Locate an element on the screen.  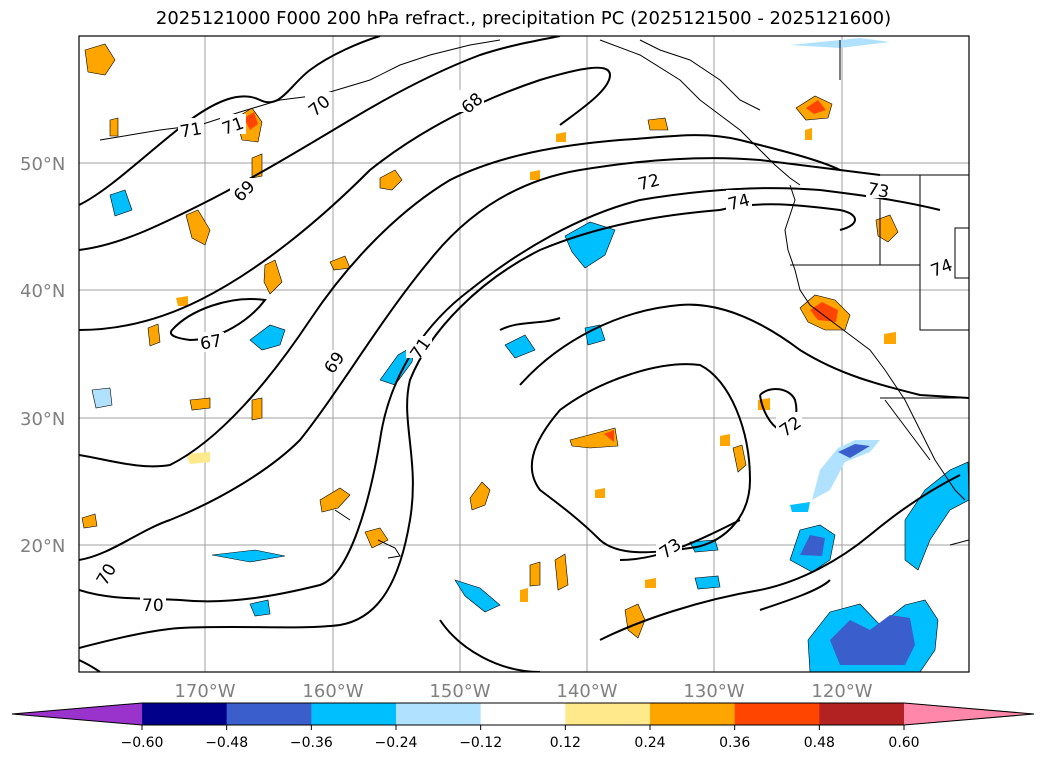
contour-label: 71 is located at coordinates (191, 130).